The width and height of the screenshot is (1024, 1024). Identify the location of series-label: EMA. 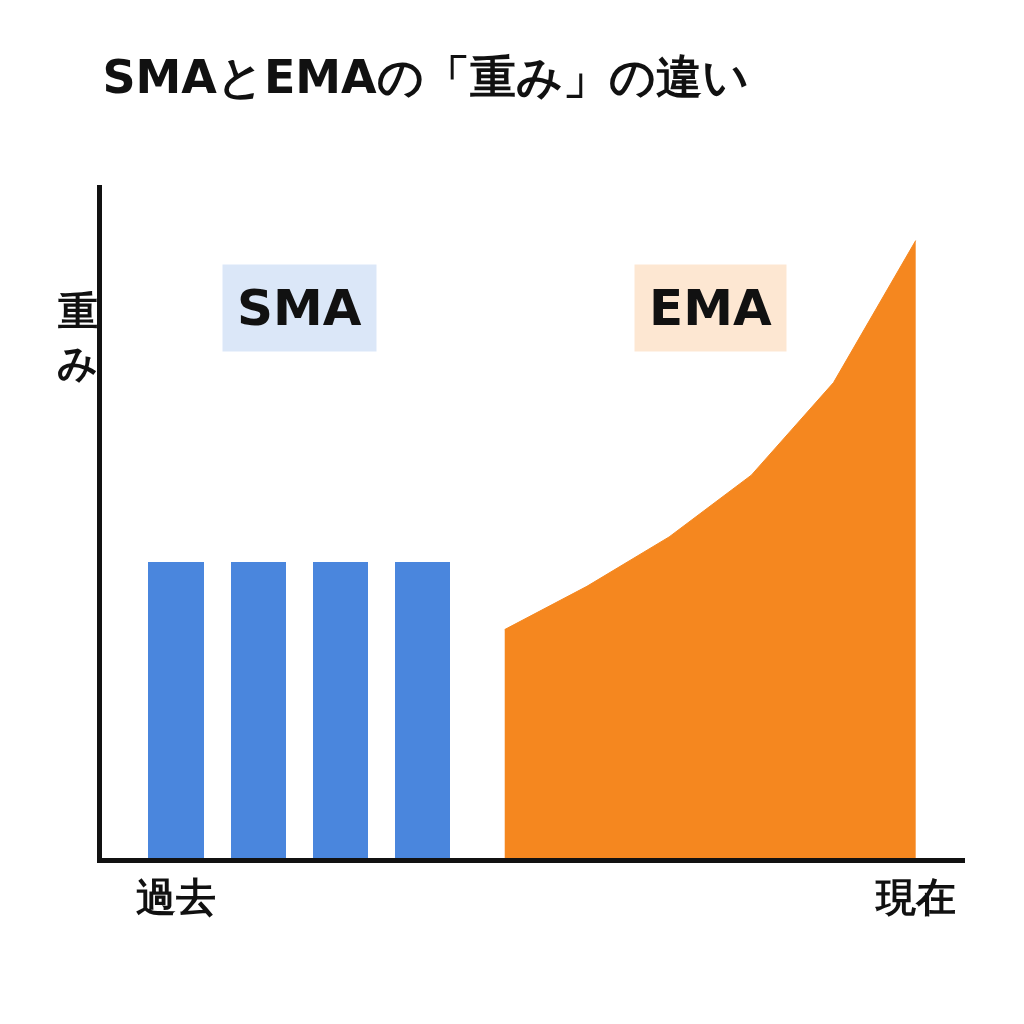
(710, 308).